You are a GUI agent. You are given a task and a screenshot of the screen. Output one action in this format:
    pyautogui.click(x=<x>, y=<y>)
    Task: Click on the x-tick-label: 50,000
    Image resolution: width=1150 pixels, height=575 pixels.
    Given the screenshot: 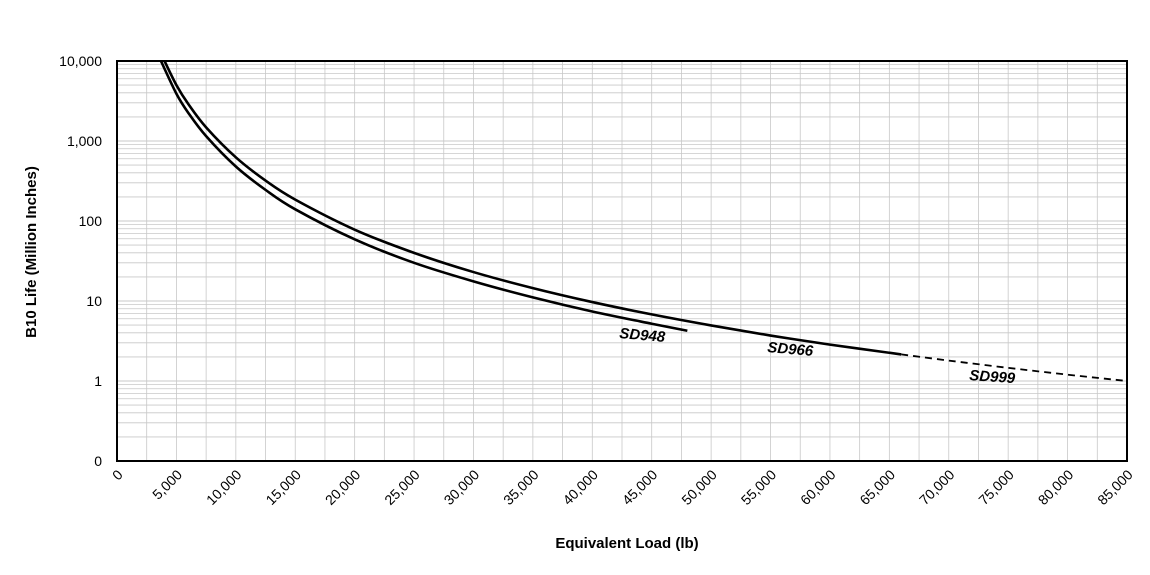 What is the action you would take?
    pyautogui.click(x=699, y=487)
    